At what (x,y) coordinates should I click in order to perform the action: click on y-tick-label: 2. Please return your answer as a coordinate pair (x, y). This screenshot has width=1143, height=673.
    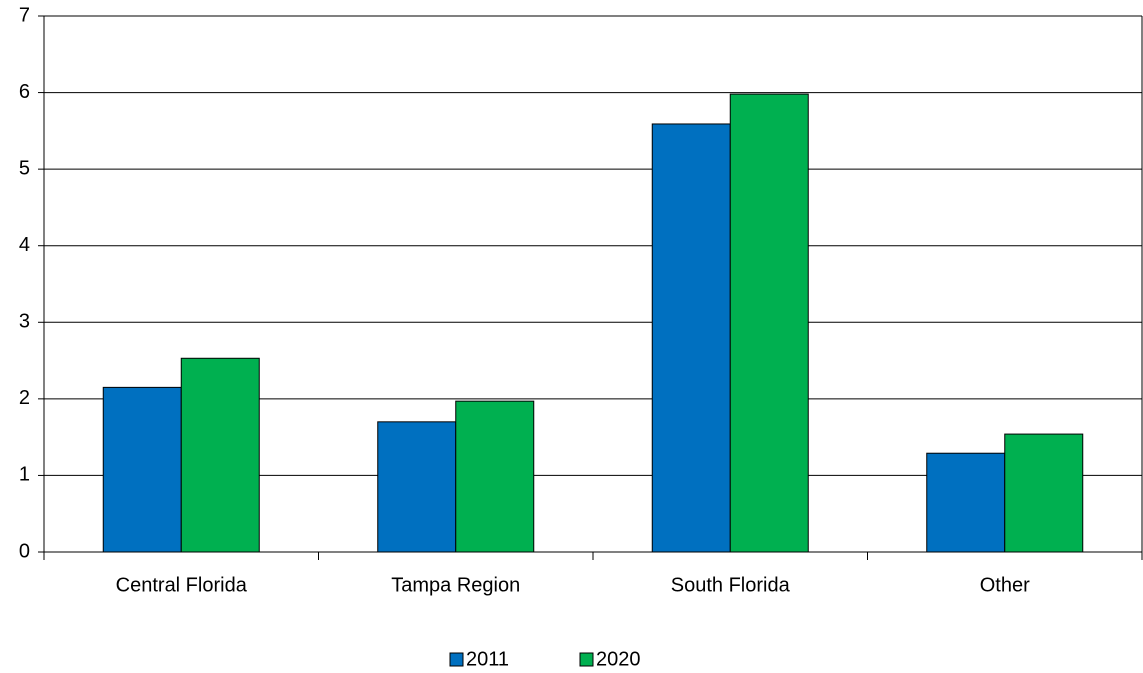
    Looking at the image, I should click on (24, 398).